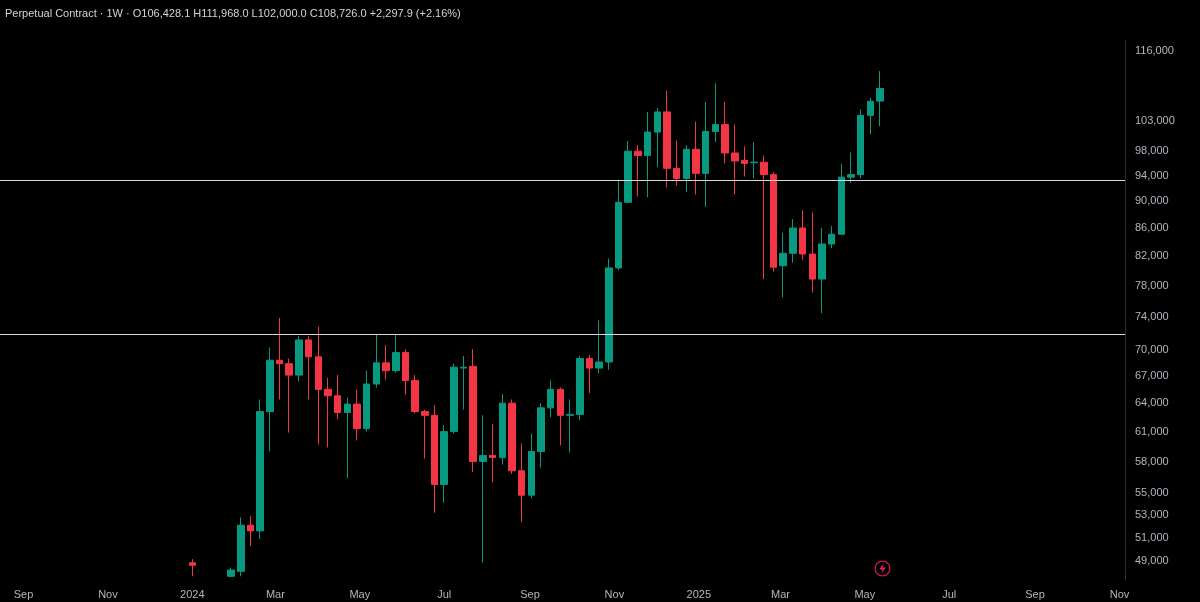 This screenshot has height=602, width=1200. Describe the element at coordinates (1152, 536) in the screenshot. I see `y-tick-label: 51,000` at that location.